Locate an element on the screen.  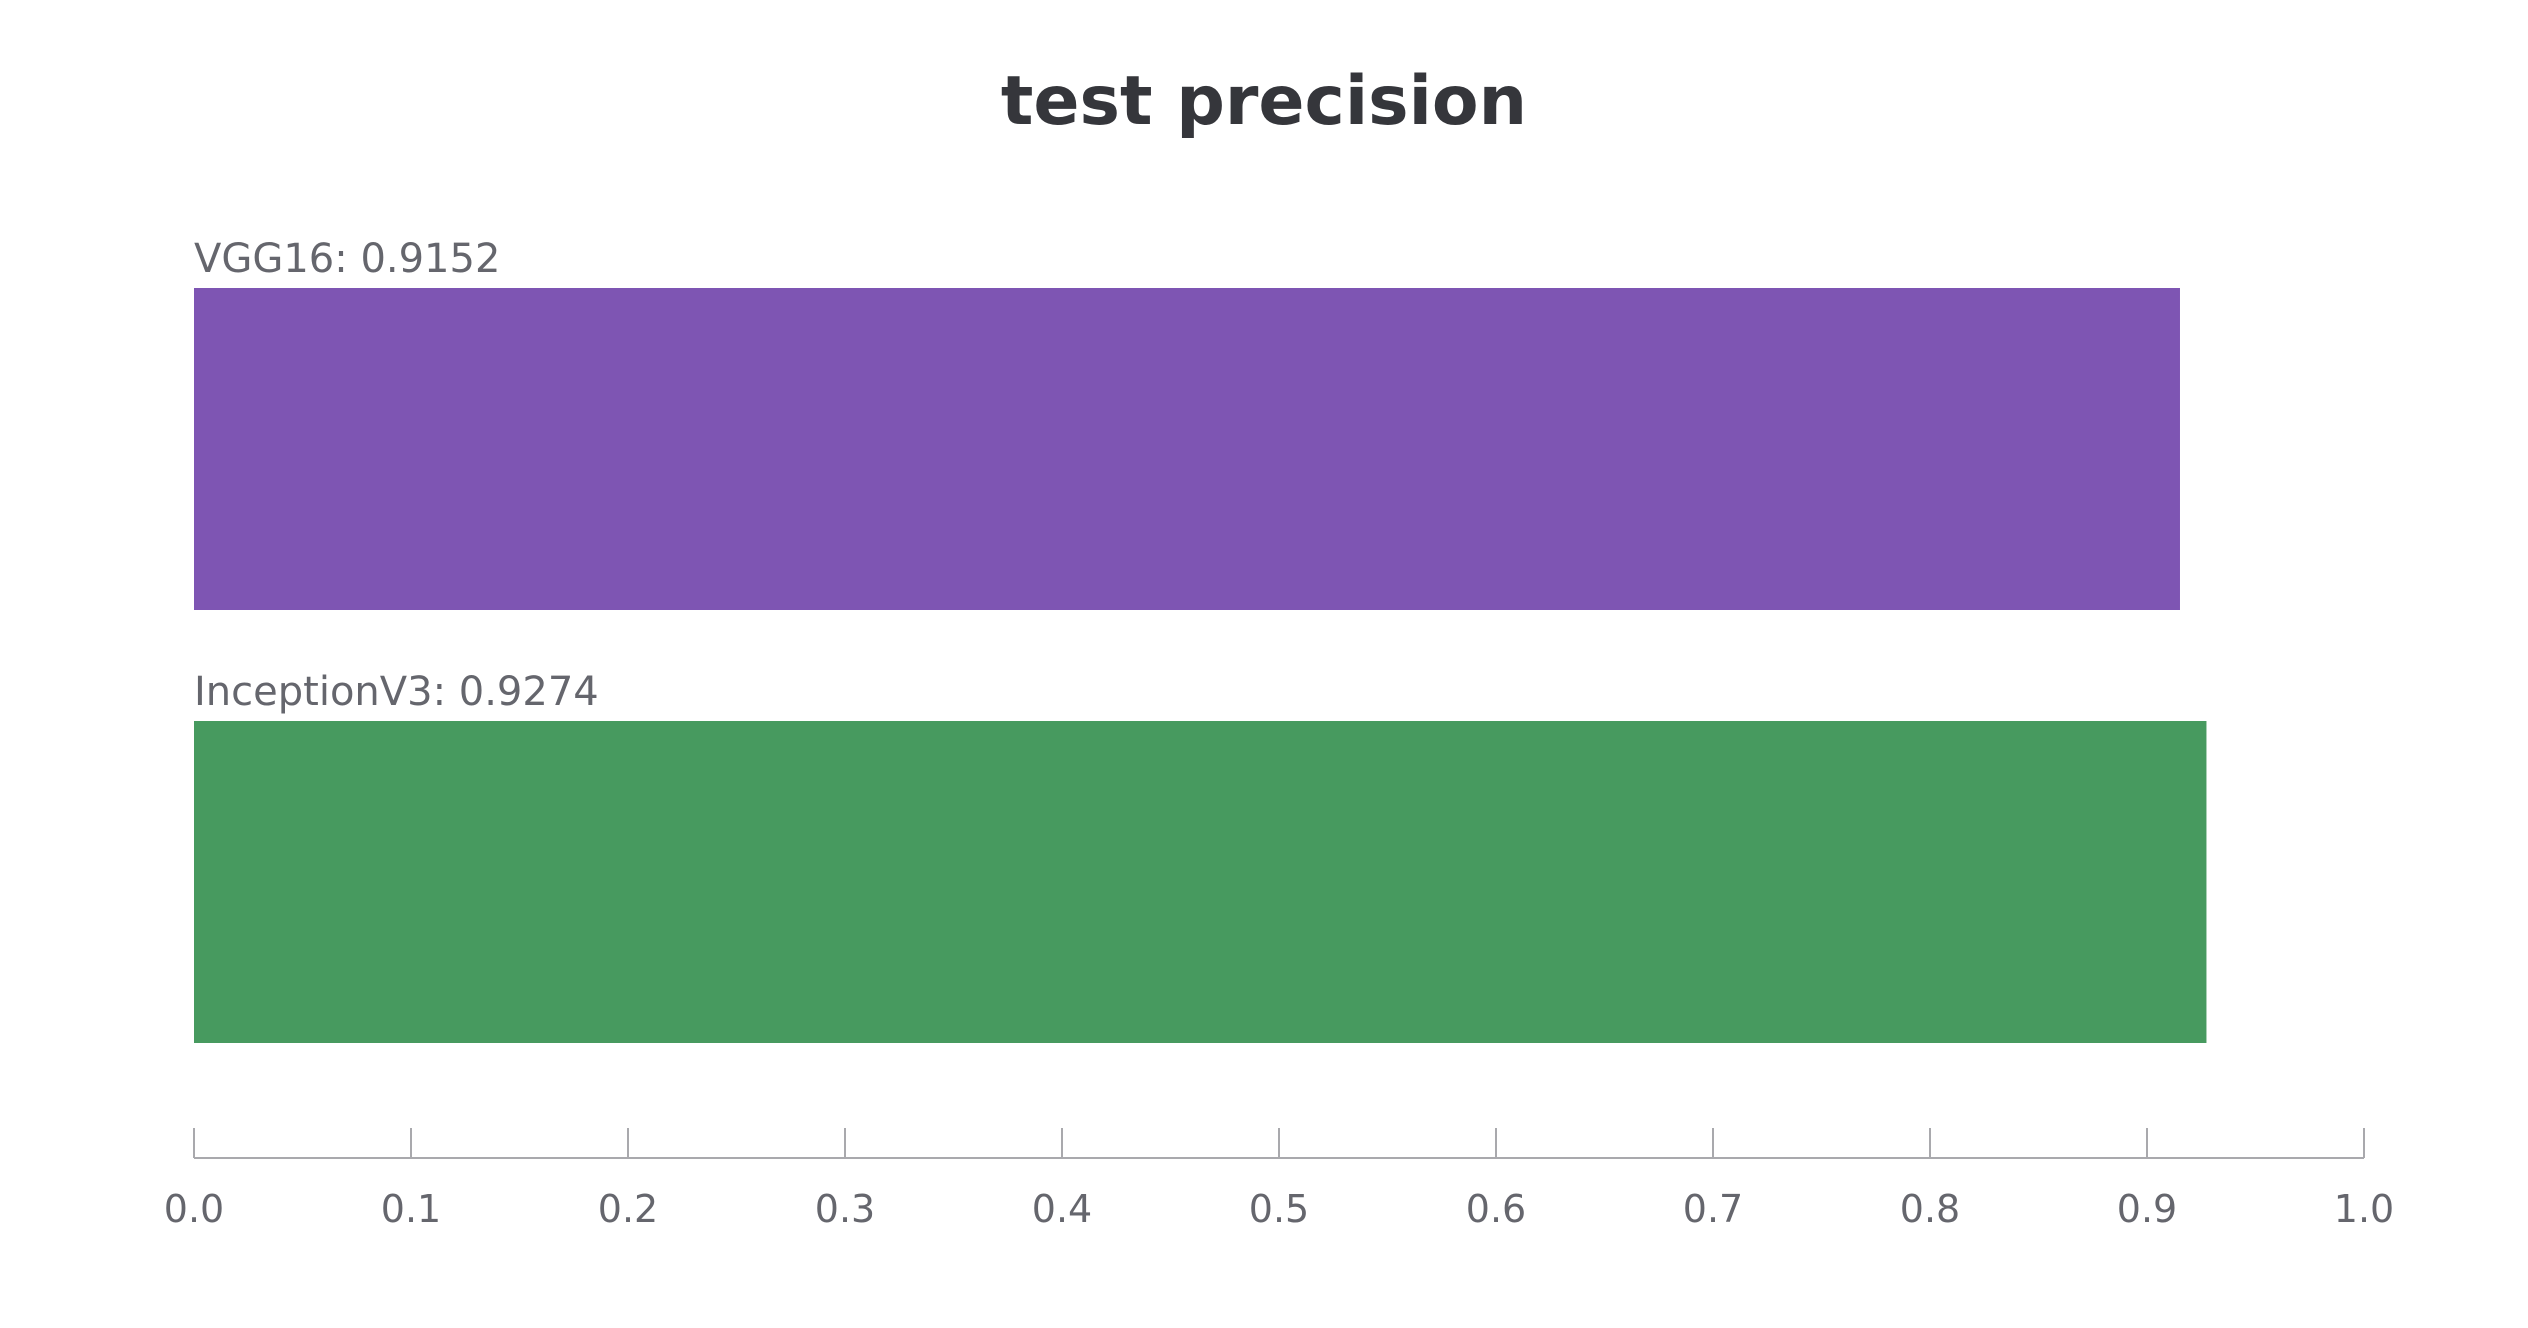
x-axis: 0.0 0.1 0.2 0.3 0.4 0.5 0.6 0.7 0.8 0.9 1.0 is located at coordinates (1279, 1179).